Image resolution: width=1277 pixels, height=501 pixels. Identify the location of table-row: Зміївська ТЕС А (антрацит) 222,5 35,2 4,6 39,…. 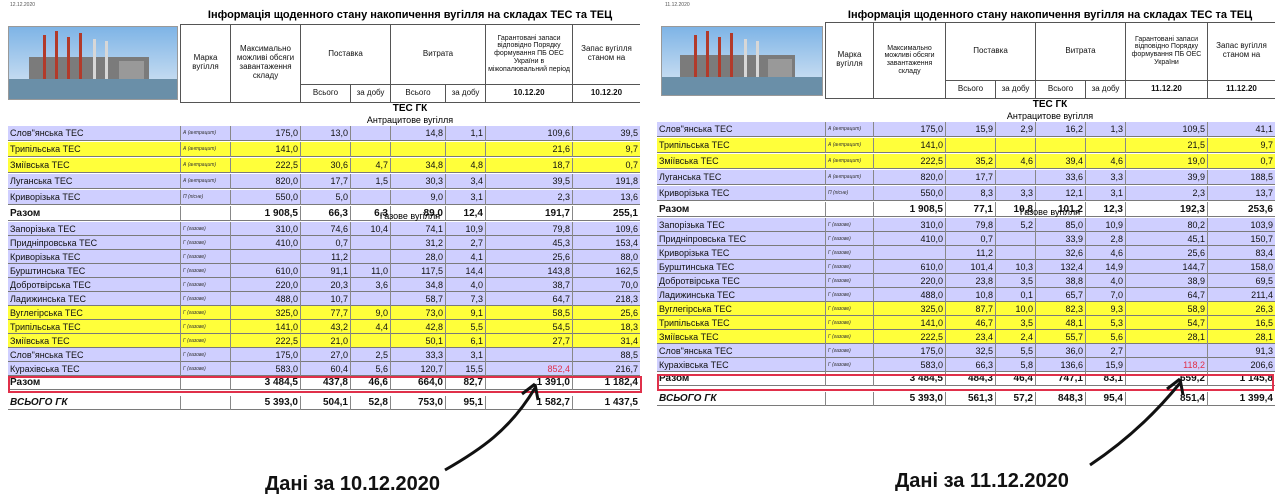
(966, 161).